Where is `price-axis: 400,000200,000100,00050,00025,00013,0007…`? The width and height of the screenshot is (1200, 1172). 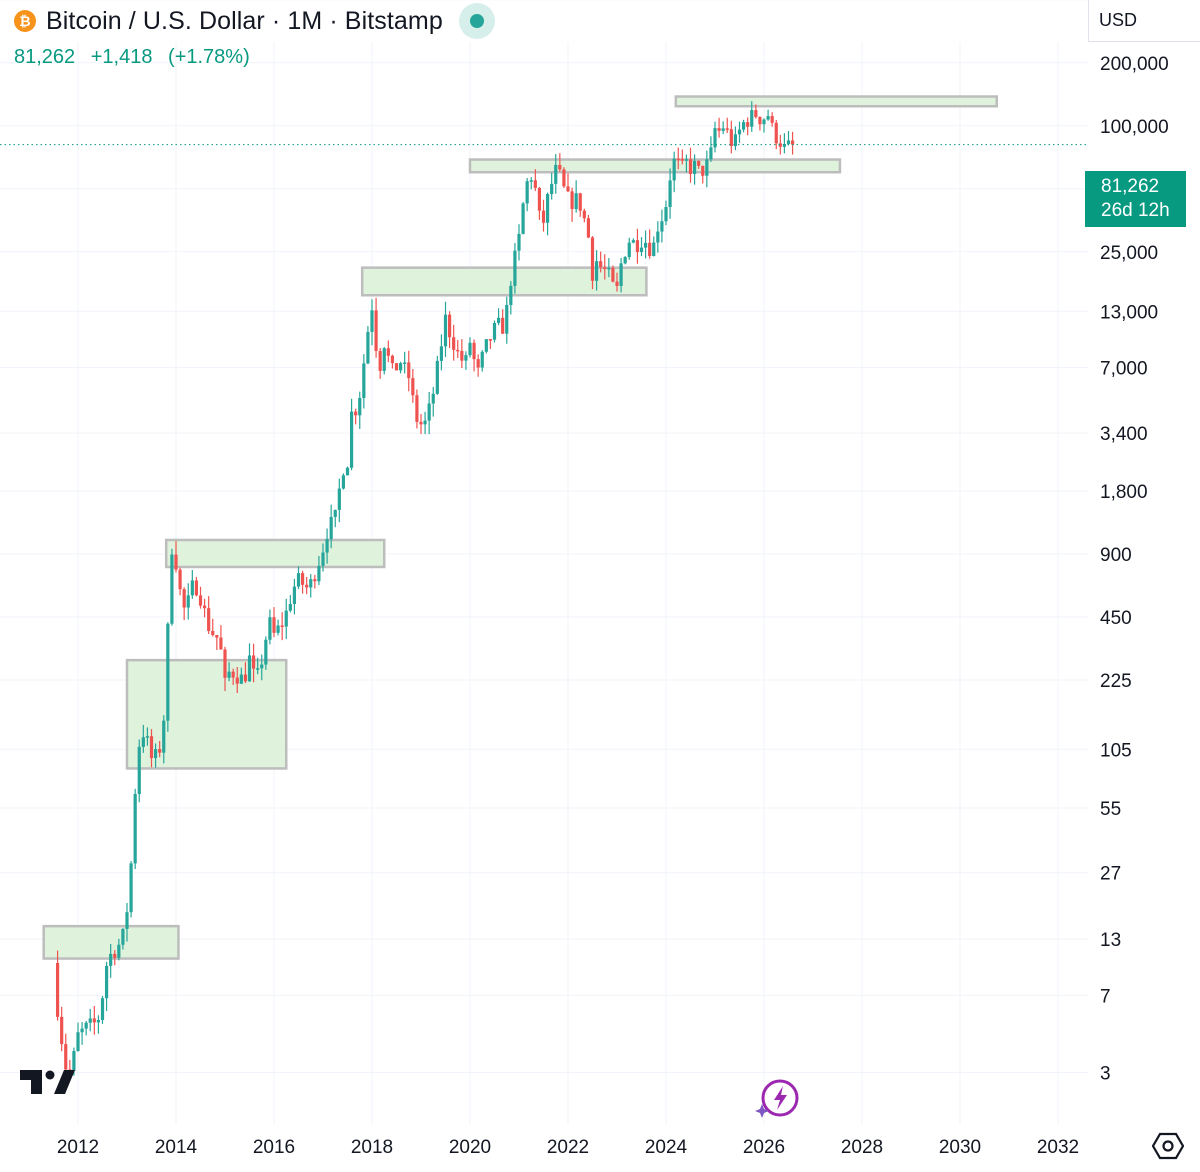 price-axis: 400,000200,000100,00050,00025,00013,0007… is located at coordinates (1134, 542).